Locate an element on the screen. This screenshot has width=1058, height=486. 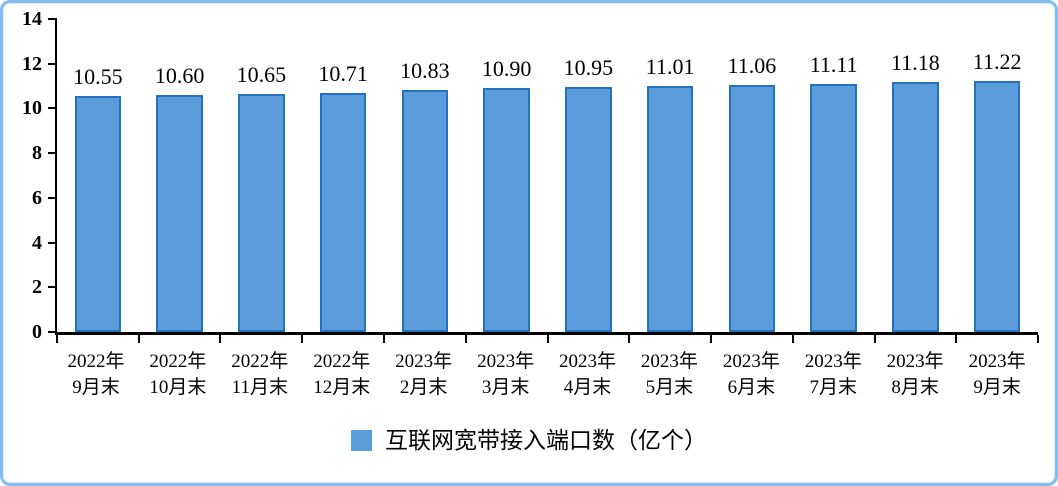
y-axis: 0 2 4 6 8 10 12 14 is located at coordinates (35, 175).